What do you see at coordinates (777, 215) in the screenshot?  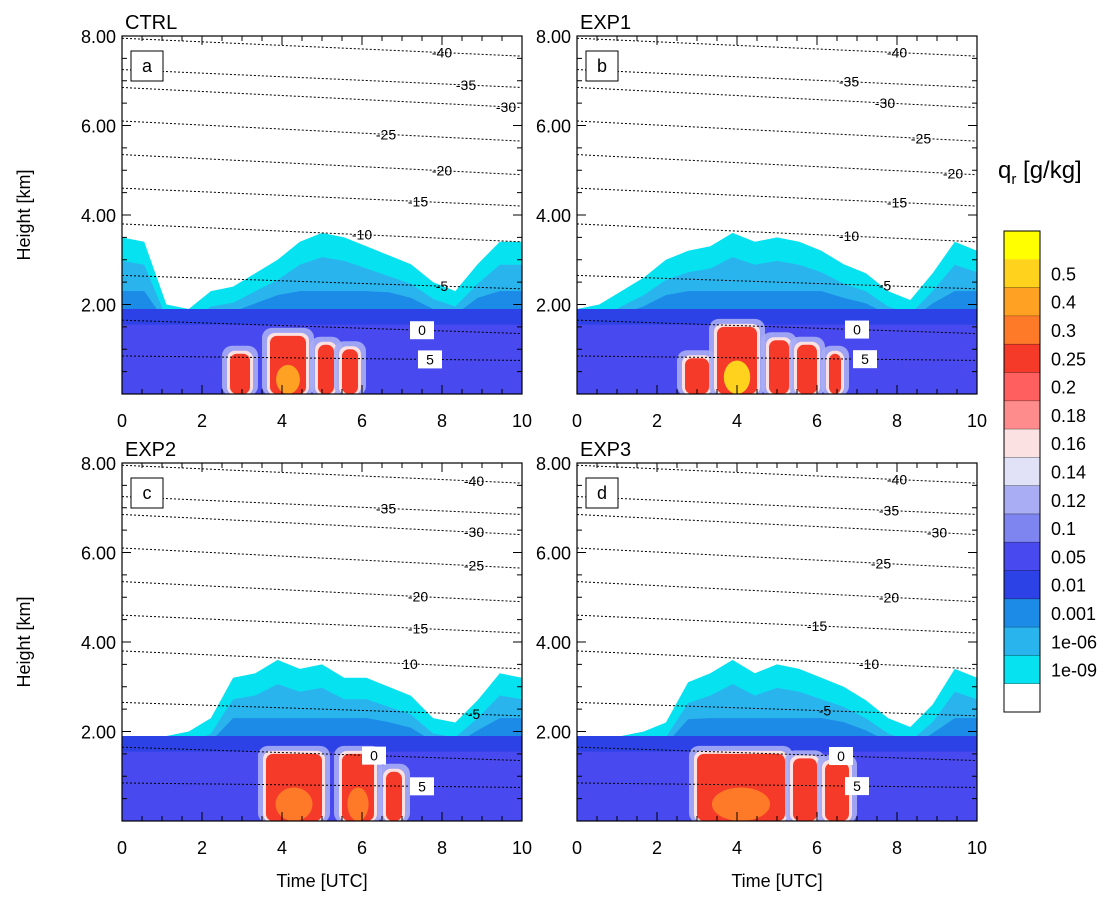 I see `plot-area: -40 -35 -30 -25 -20 -15 -10 -5 05` at bounding box center [777, 215].